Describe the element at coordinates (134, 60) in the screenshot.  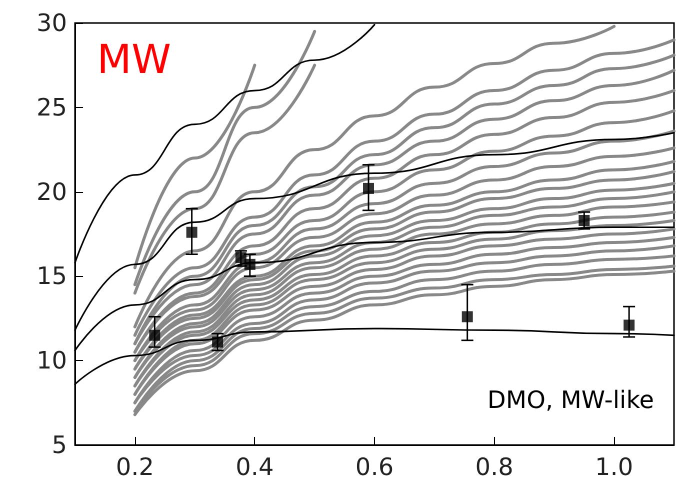
I see `annotation: MW` at that location.